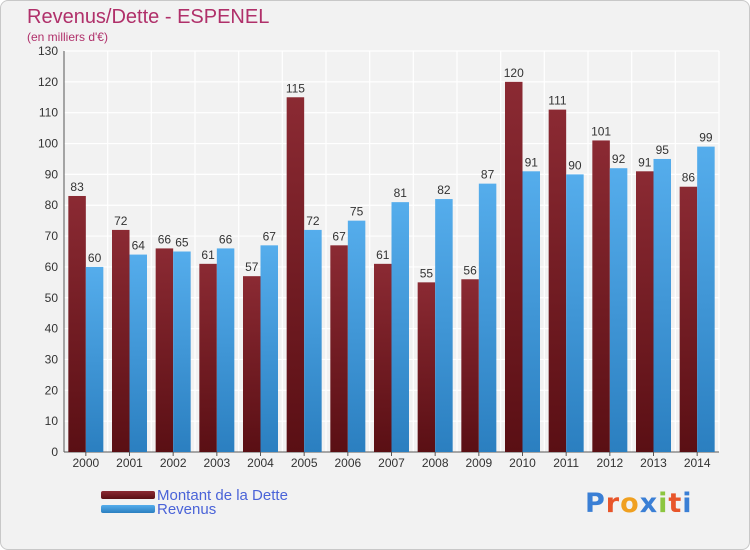  Describe the element at coordinates (52, 174) in the screenshot. I see `y-tick-label: 90` at that location.